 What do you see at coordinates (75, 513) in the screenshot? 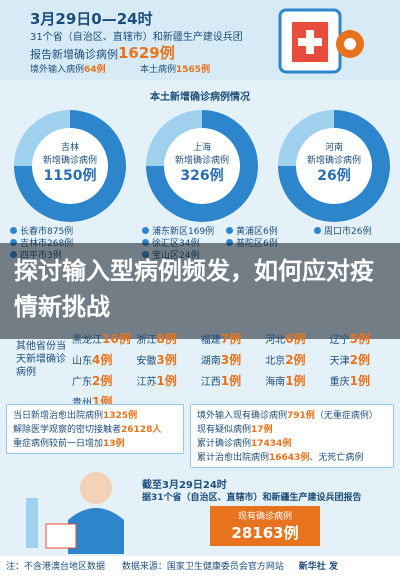
I see `doctor-illustration` at bounding box center [75, 513].